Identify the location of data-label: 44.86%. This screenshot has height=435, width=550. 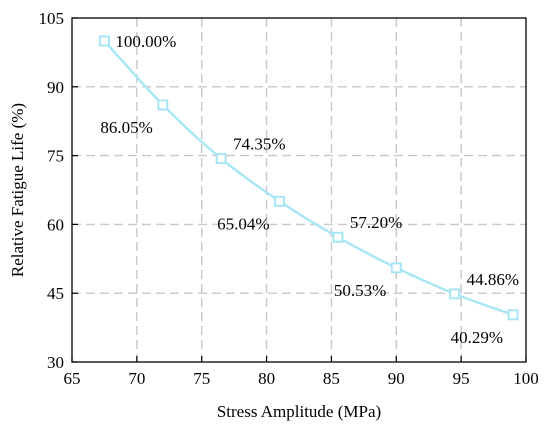
(493, 279).